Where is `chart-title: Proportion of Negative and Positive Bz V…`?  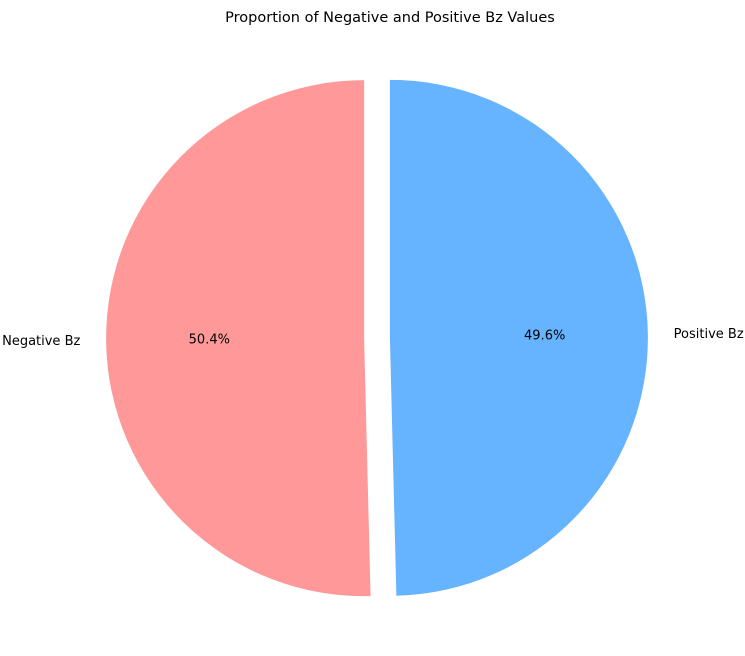
chart-title: Proportion of Negative and Positive Bz V… is located at coordinates (390, 18).